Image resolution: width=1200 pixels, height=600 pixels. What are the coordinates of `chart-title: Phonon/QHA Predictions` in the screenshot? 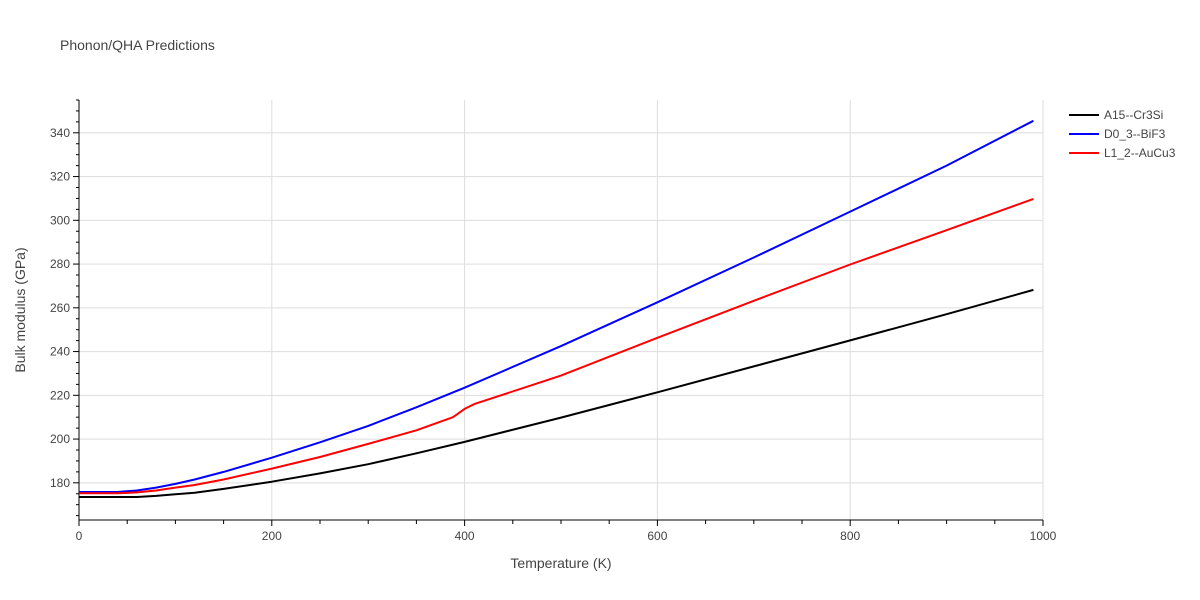 It's located at (137, 45).